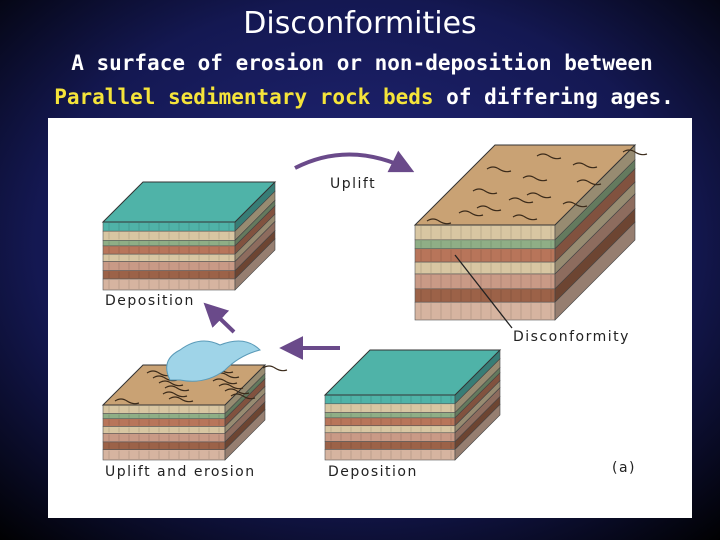 This screenshot has height=540, width=720. Describe the element at coordinates (150, 301) in the screenshot. I see `label-deposition: Deposition` at that location.